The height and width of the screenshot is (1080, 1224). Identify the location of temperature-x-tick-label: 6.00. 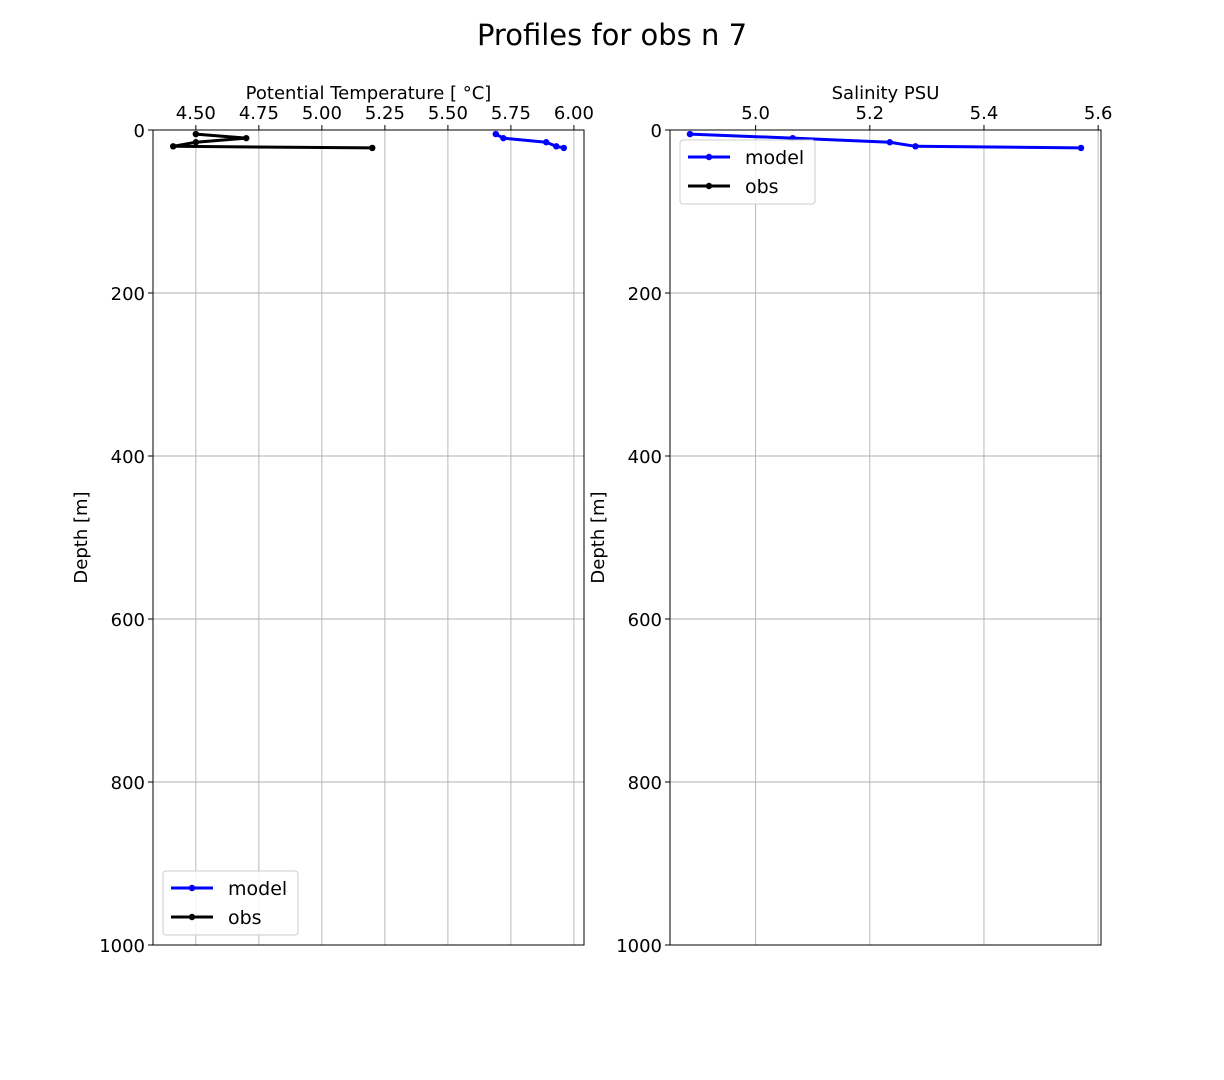
(574, 113).